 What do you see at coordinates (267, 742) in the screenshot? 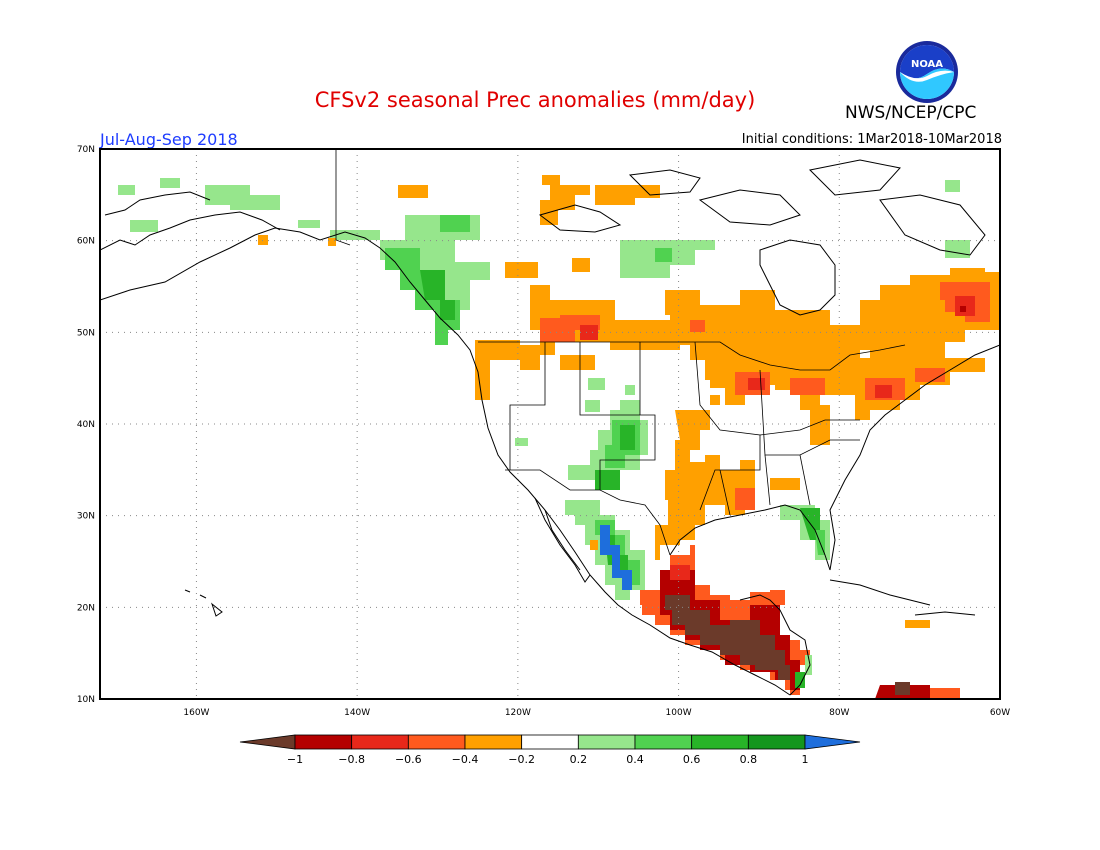
I see `colorbar-low-arrow` at bounding box center [267, 742].